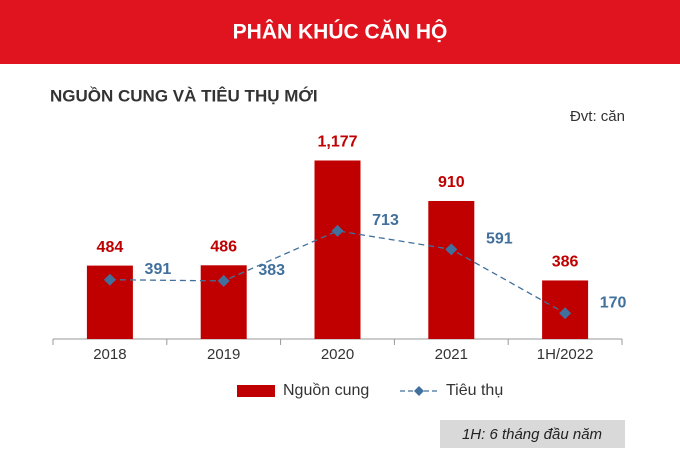  I want to click on x-tick-label: 2019, so click(223, 354).